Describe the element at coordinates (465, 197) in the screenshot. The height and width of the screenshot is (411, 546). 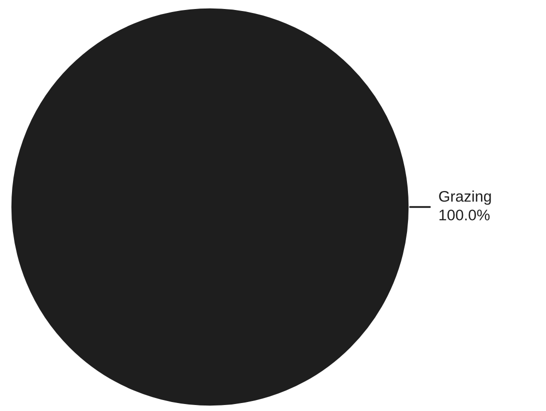
I see `slice-label: Grazing` at that location.